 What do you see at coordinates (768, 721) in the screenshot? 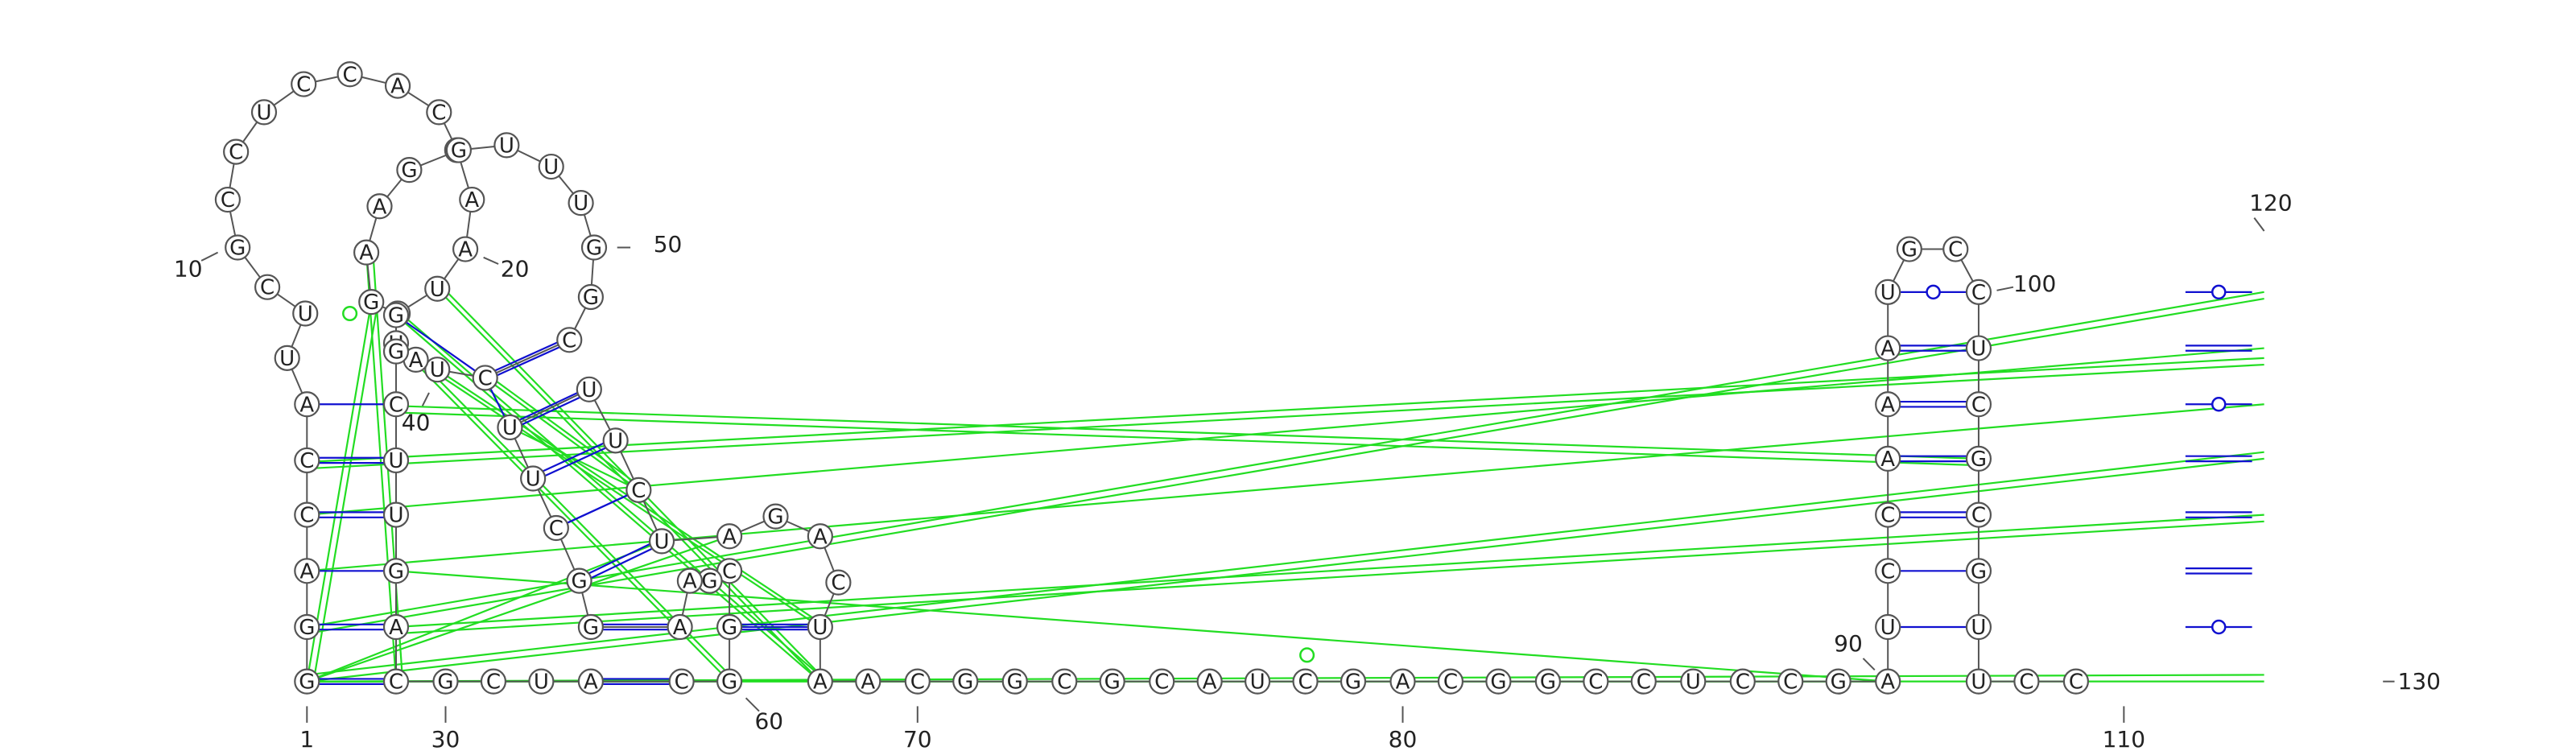
I see `position-number: 60` at bounding box center [768, 721].